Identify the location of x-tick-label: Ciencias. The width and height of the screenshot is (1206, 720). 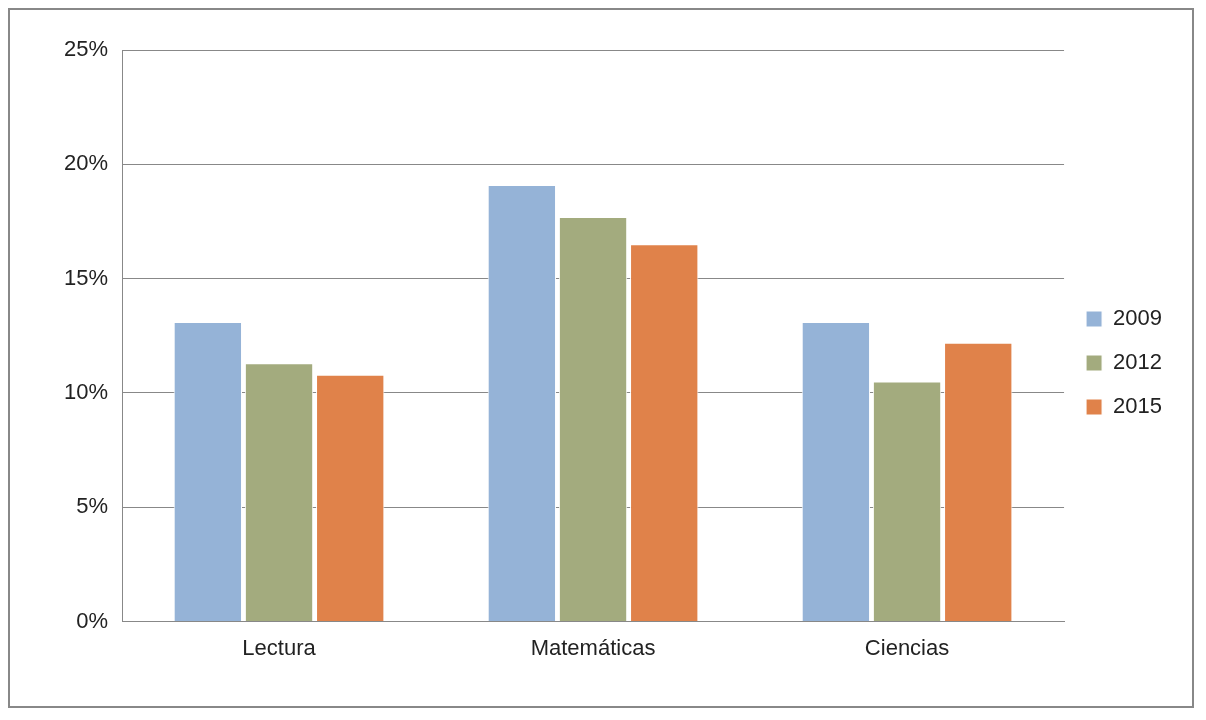
(907, 647).